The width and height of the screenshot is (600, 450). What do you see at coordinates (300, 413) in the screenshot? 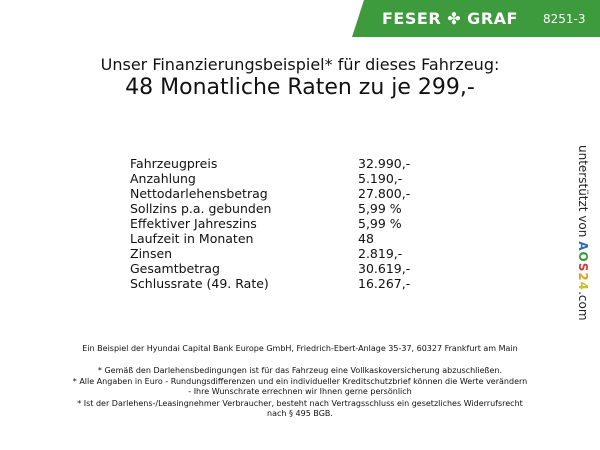
I see `footnote-3b: nach § 495 BGB.` at bounding box center [300, 413].